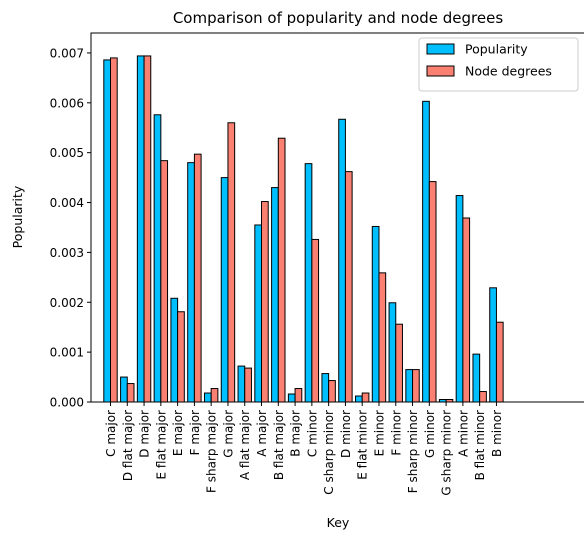  Describe the element at coordinates (463, 433) in the screenshot. I see `x-tick-label: A minor` at that location.